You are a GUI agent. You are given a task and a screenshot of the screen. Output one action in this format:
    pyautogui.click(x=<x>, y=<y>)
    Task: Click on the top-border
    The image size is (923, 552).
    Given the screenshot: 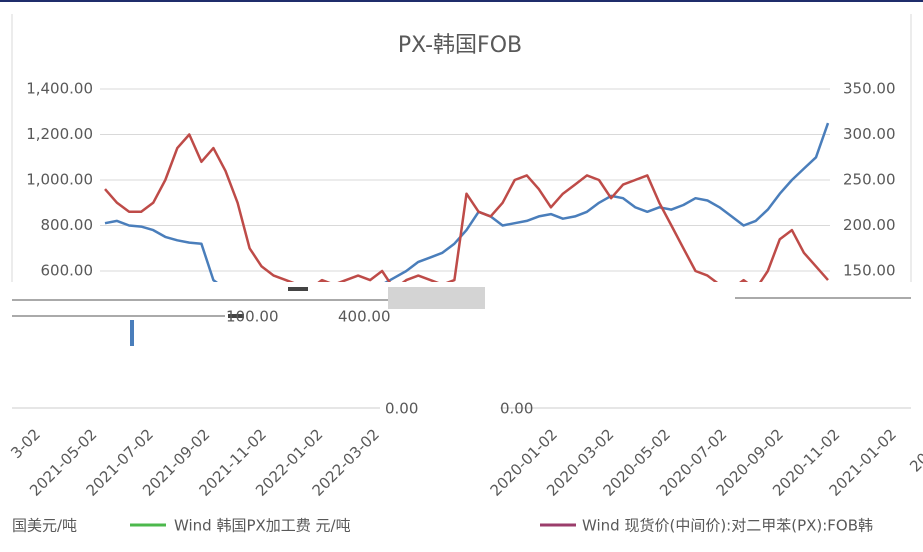 What is the action you would take?
    pyautogui.click(x=461, y=1)
    